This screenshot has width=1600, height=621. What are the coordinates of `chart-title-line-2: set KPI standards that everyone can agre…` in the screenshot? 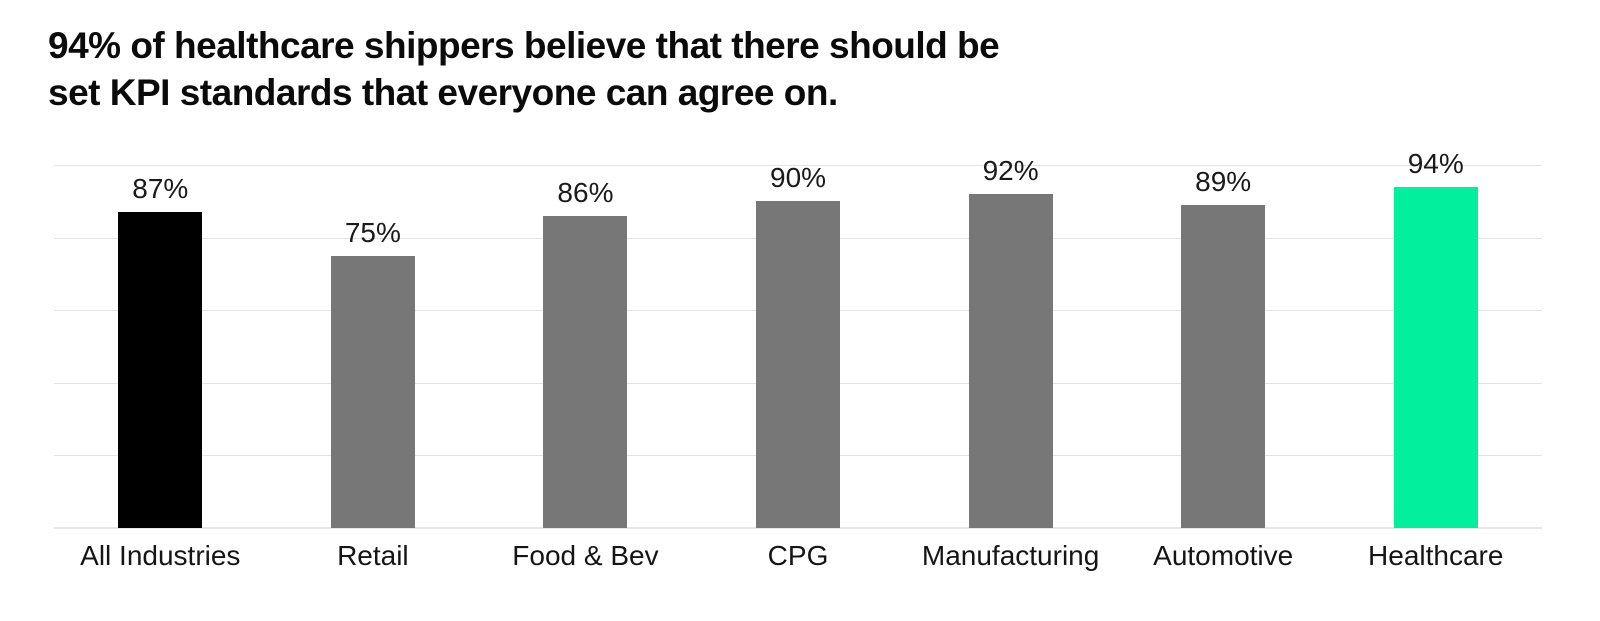 It's located at (443, 92).